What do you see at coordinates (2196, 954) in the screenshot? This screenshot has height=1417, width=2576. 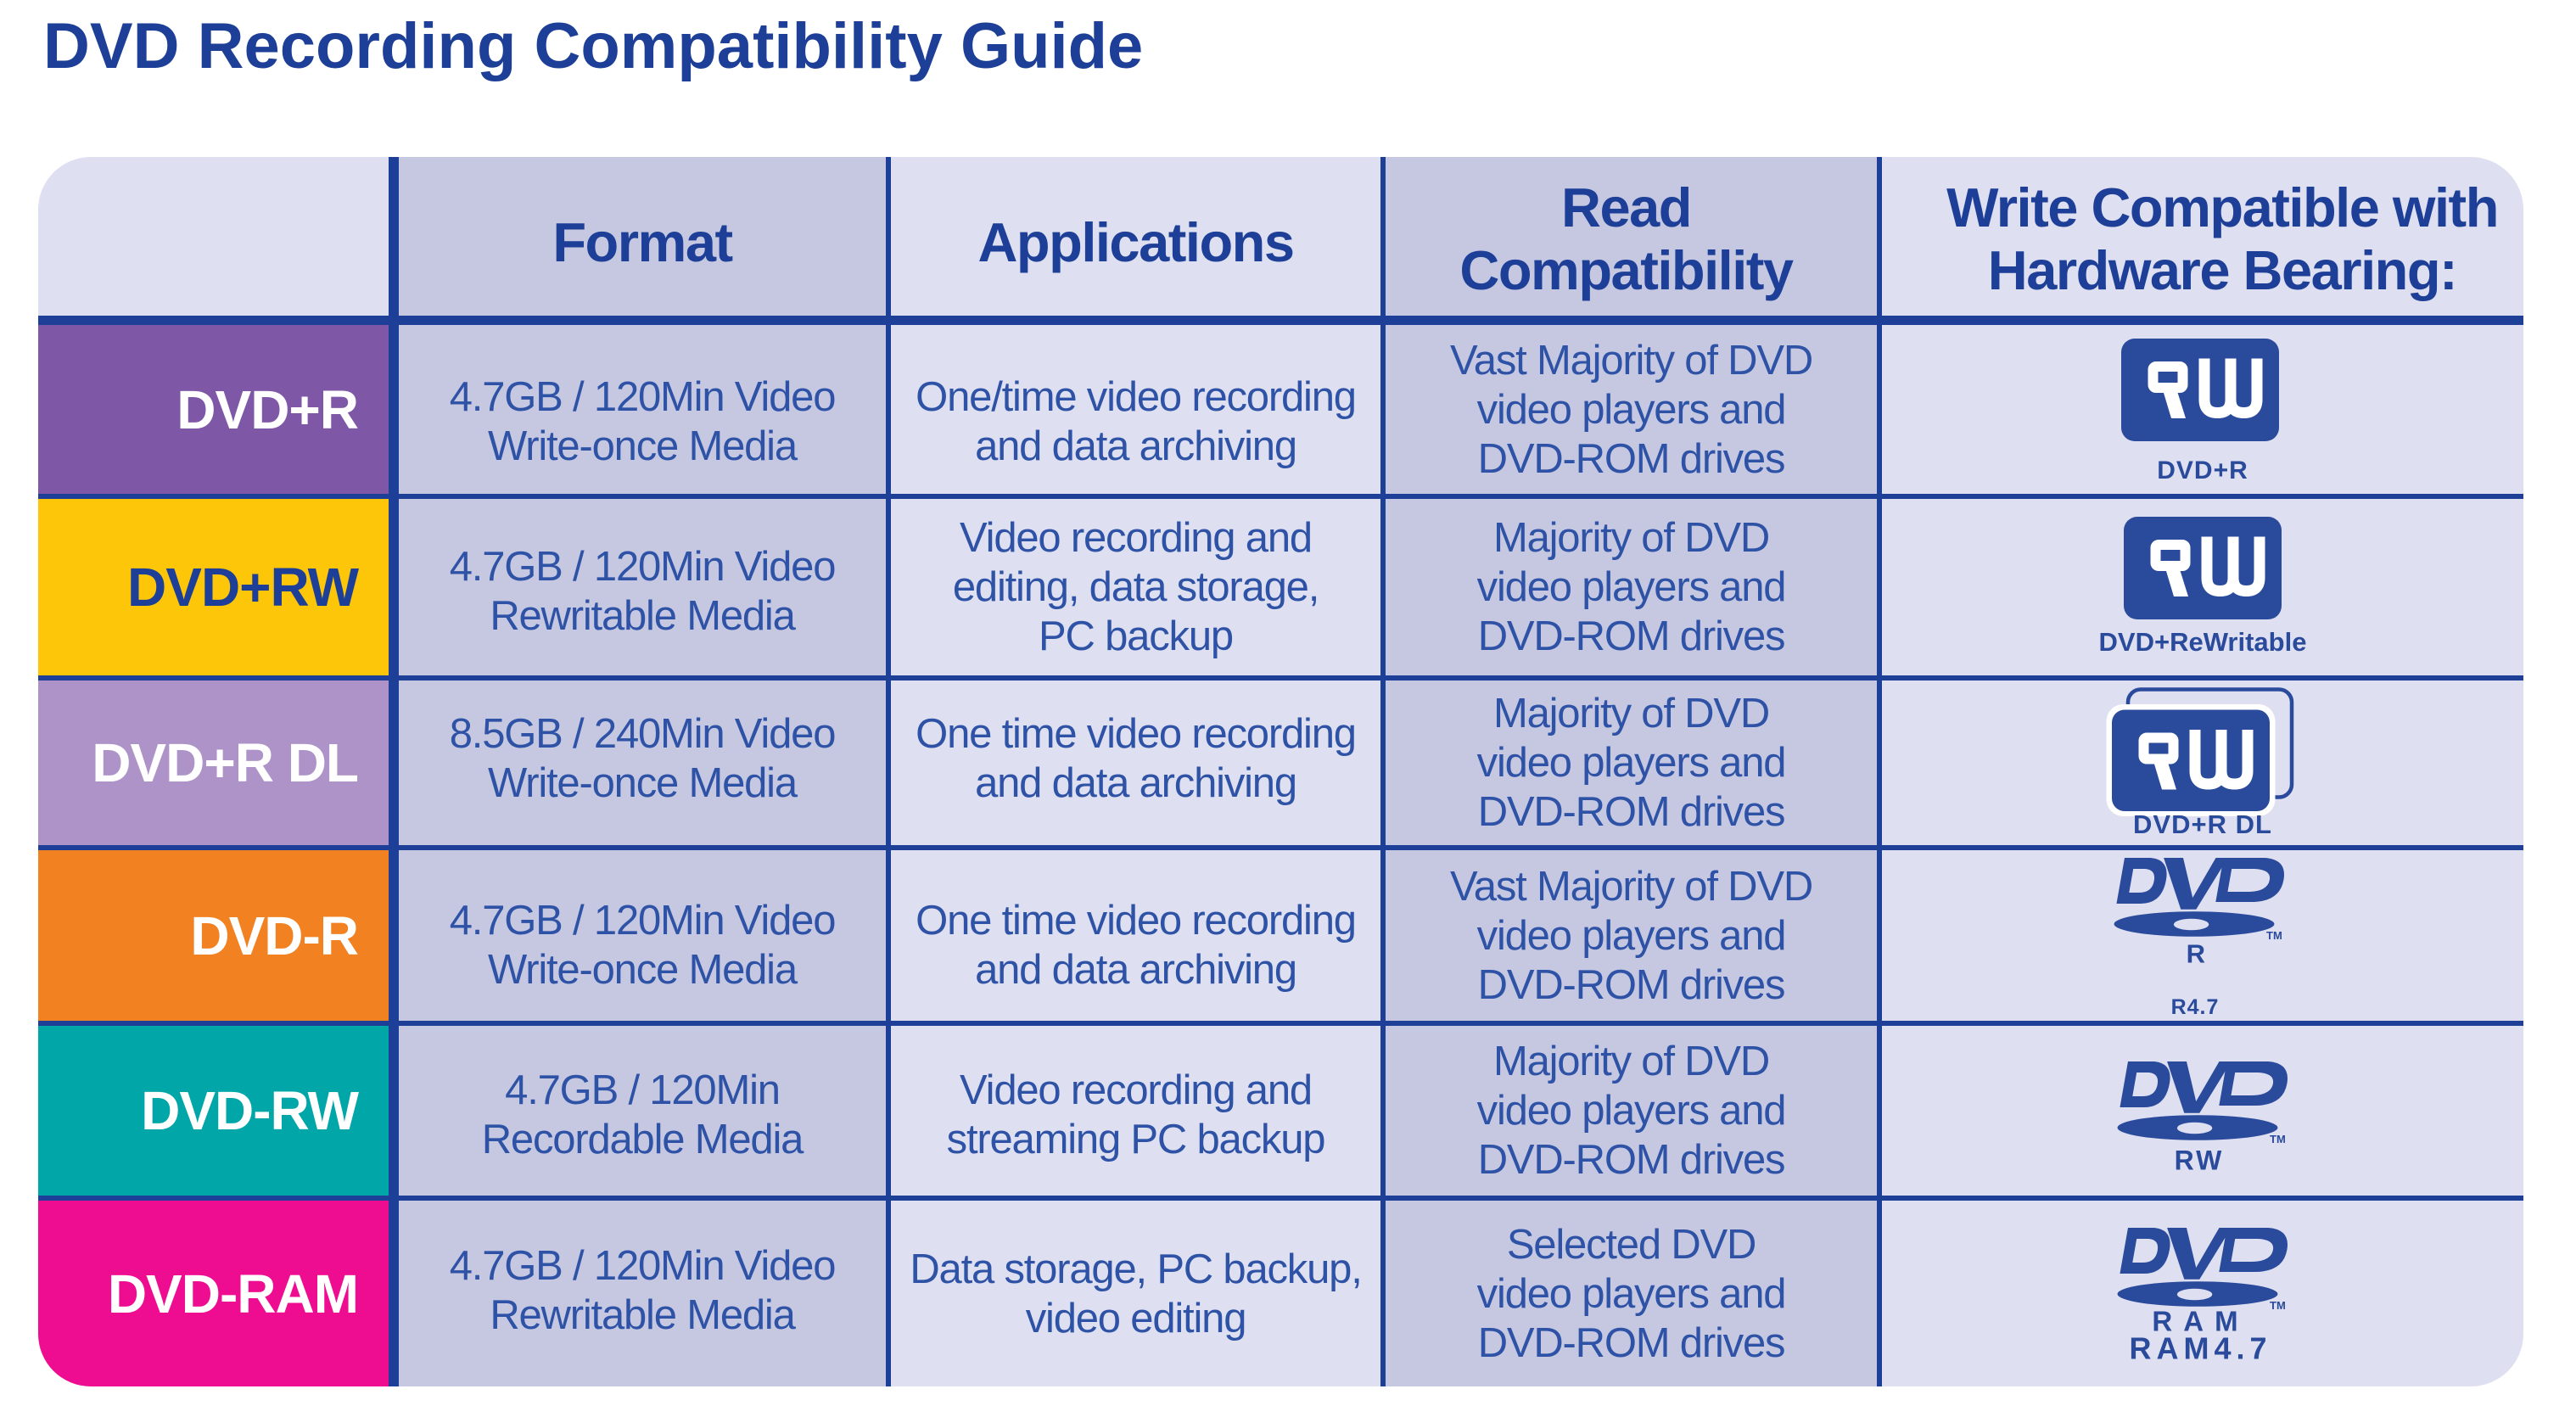 I see `svg-text: R` at bounding box center [2196, 954].